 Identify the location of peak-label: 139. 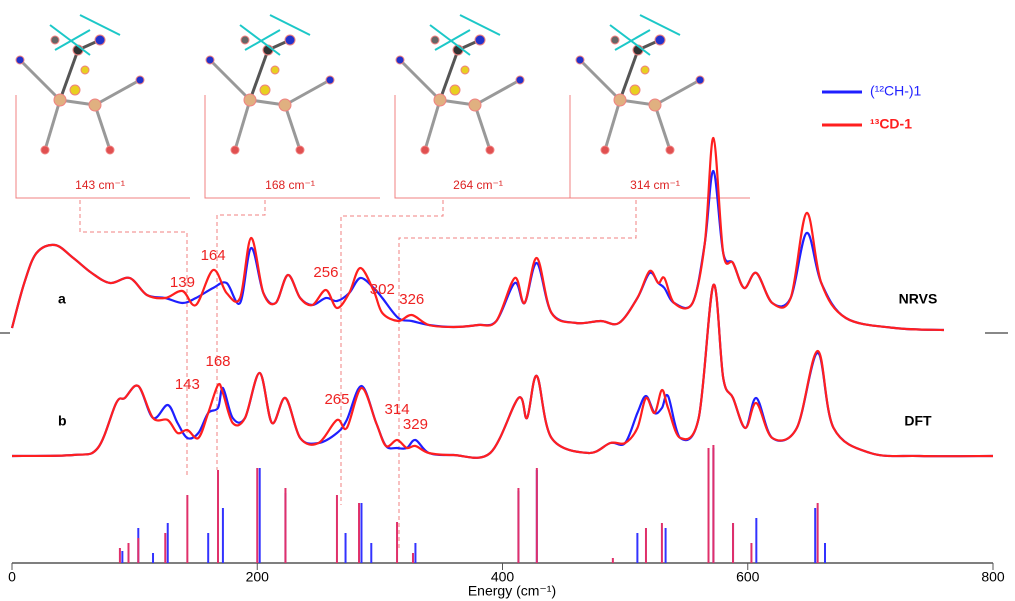
(182, 282).